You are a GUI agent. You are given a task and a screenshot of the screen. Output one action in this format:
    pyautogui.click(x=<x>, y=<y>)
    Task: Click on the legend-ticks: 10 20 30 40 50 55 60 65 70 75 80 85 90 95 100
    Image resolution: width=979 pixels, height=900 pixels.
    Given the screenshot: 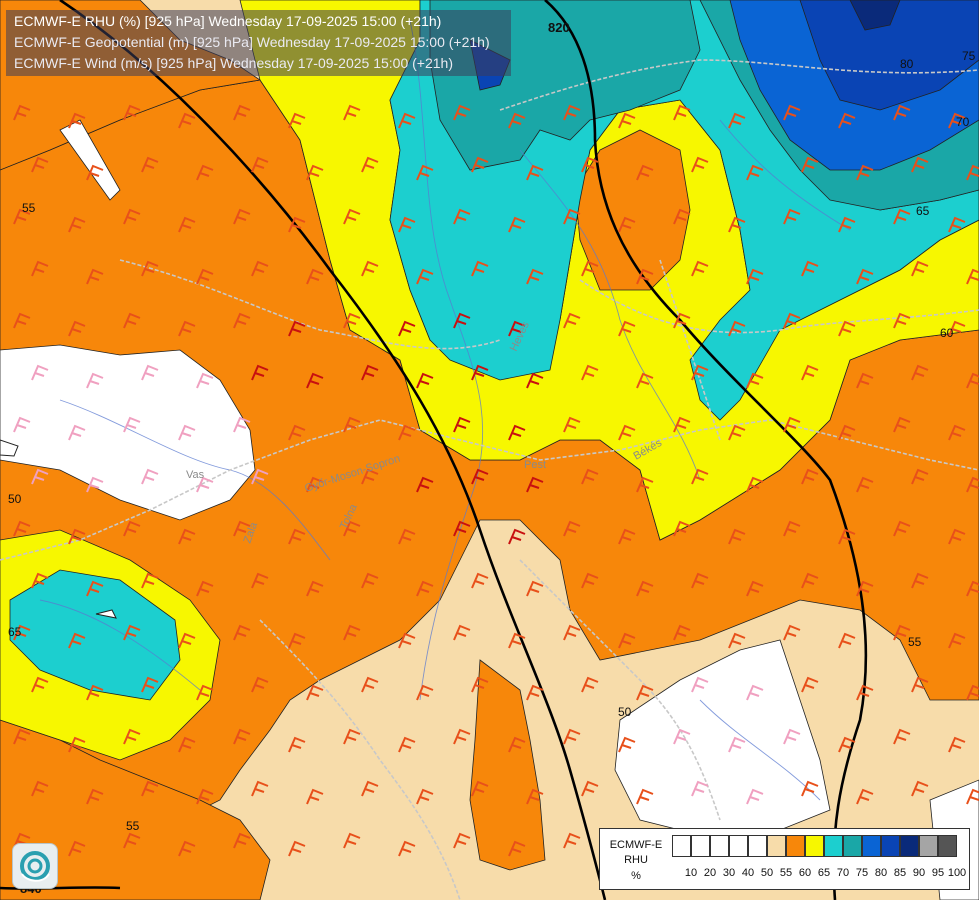 What is the action you would take?
    pyautogui.click(x=822, y=874)
    